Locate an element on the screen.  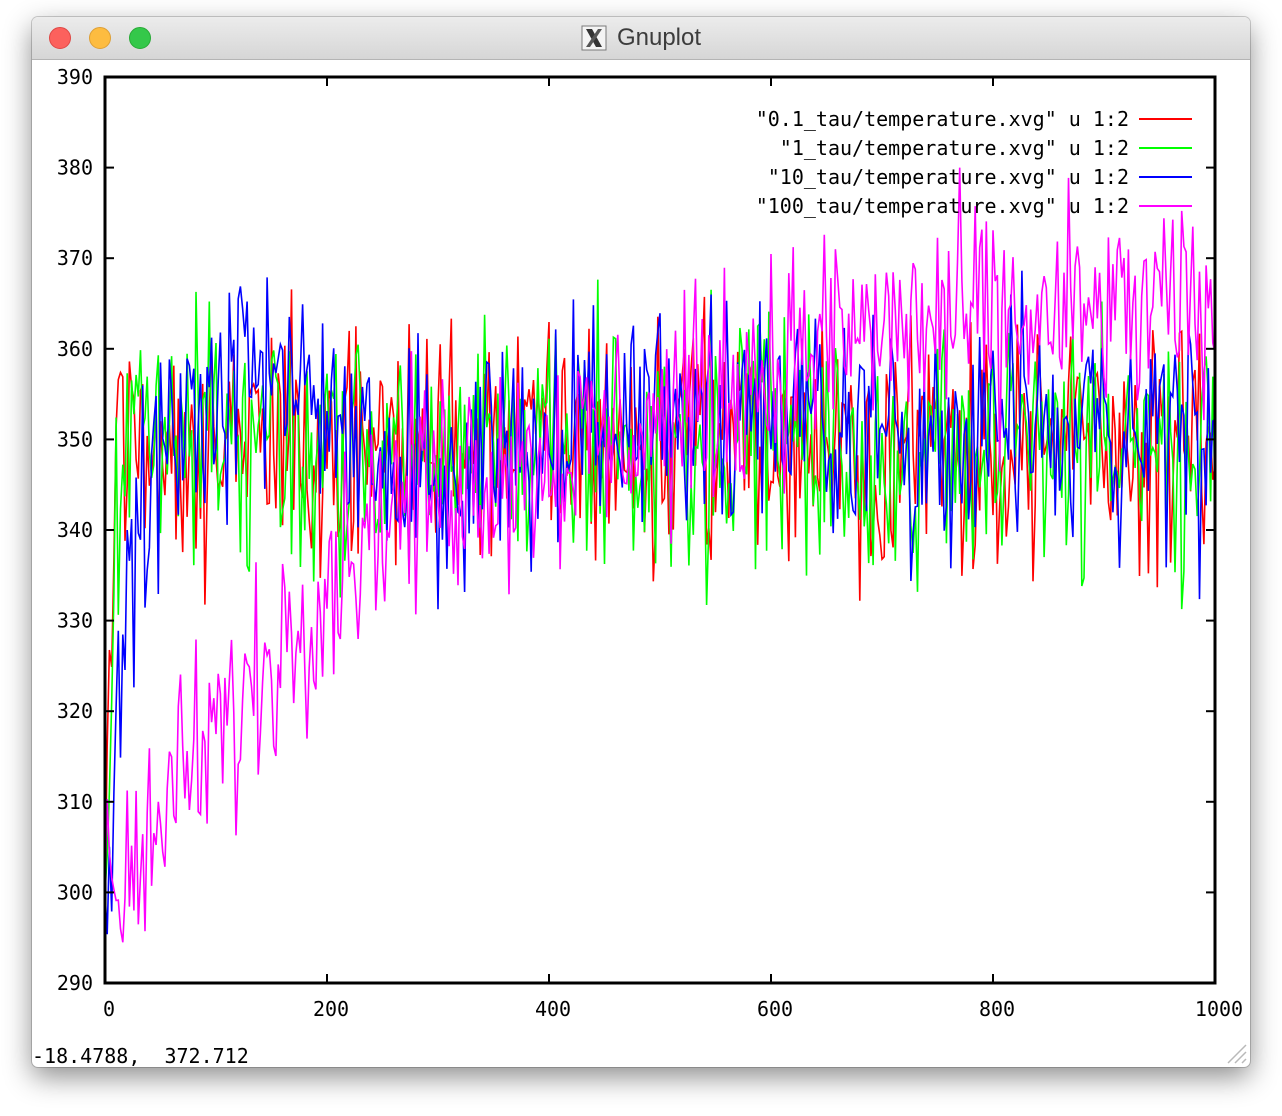
x-tick-label: 400 is located at coordinates (553, 1009).